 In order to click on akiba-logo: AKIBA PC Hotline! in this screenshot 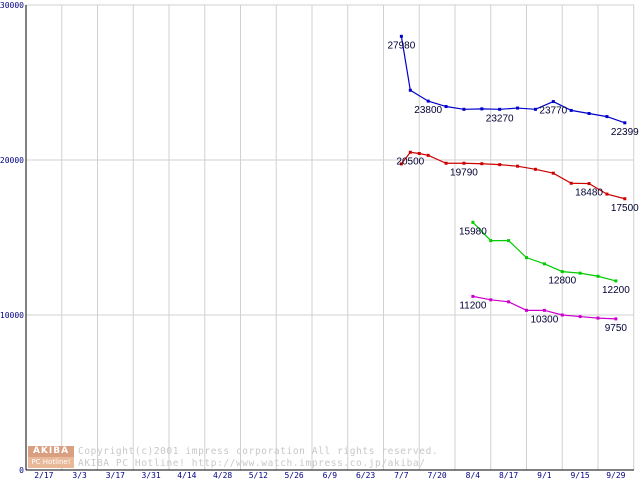, I will do `click(51, 457)`.